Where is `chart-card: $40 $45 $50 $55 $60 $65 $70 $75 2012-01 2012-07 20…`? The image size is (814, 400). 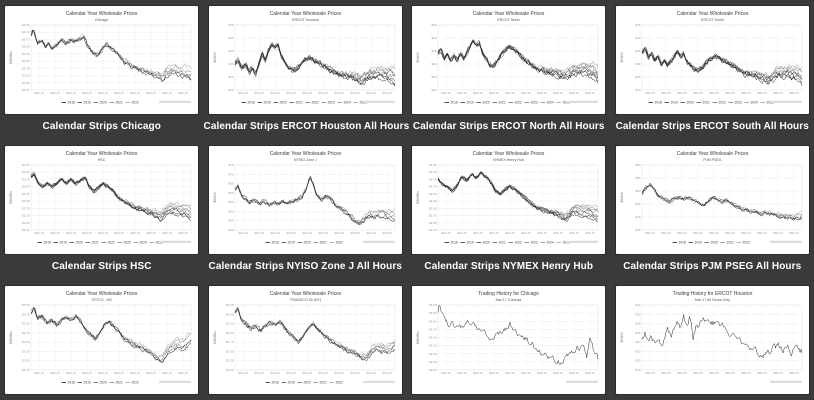
chart-card: $40 $45 $50 $55 $60 $65 $70 $75 2012-01 2012-07 20… is located at coordinates (305, 200).